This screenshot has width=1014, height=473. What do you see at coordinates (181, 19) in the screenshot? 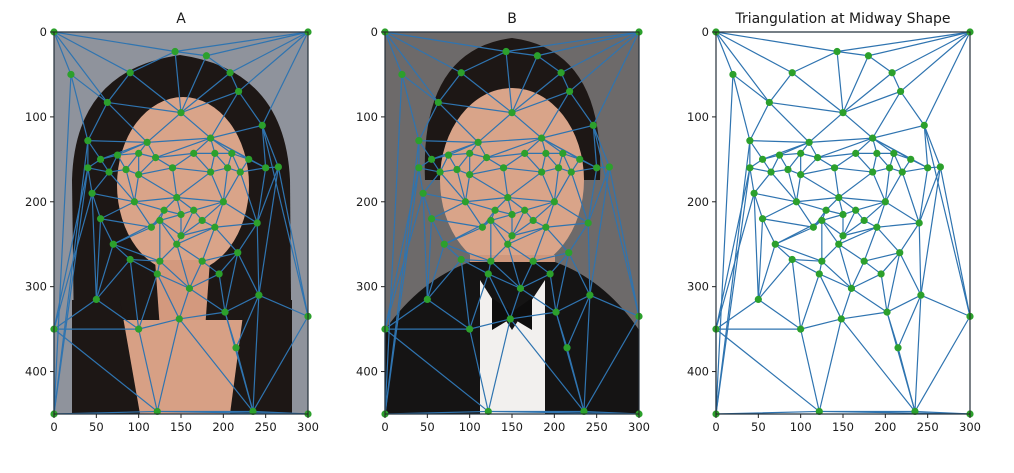
I see `panel-title-a: A` at bounding box center [181, 19].